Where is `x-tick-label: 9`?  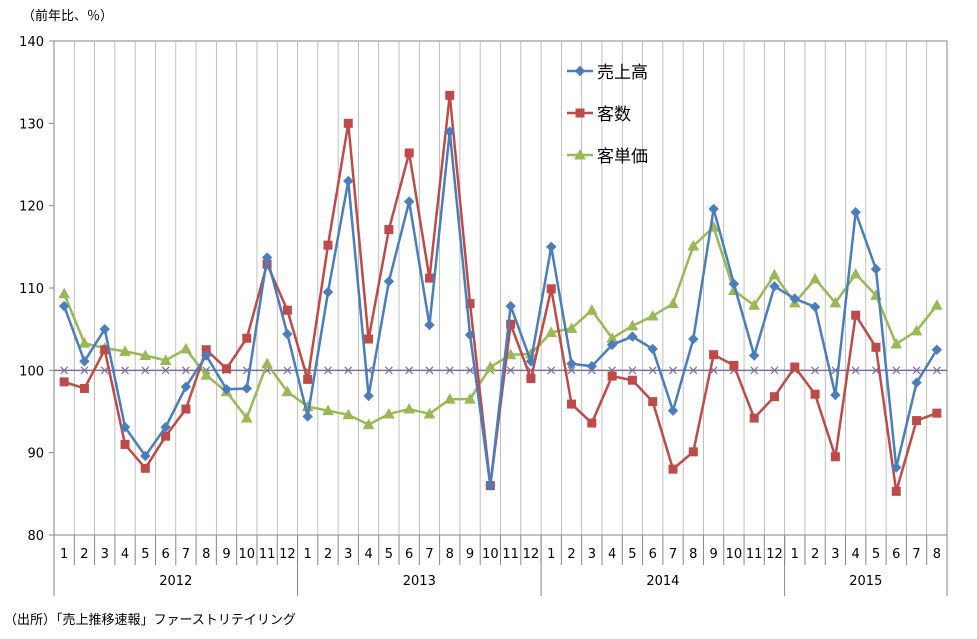 x-tick-label: 9 is located at coordinates (713, 554).